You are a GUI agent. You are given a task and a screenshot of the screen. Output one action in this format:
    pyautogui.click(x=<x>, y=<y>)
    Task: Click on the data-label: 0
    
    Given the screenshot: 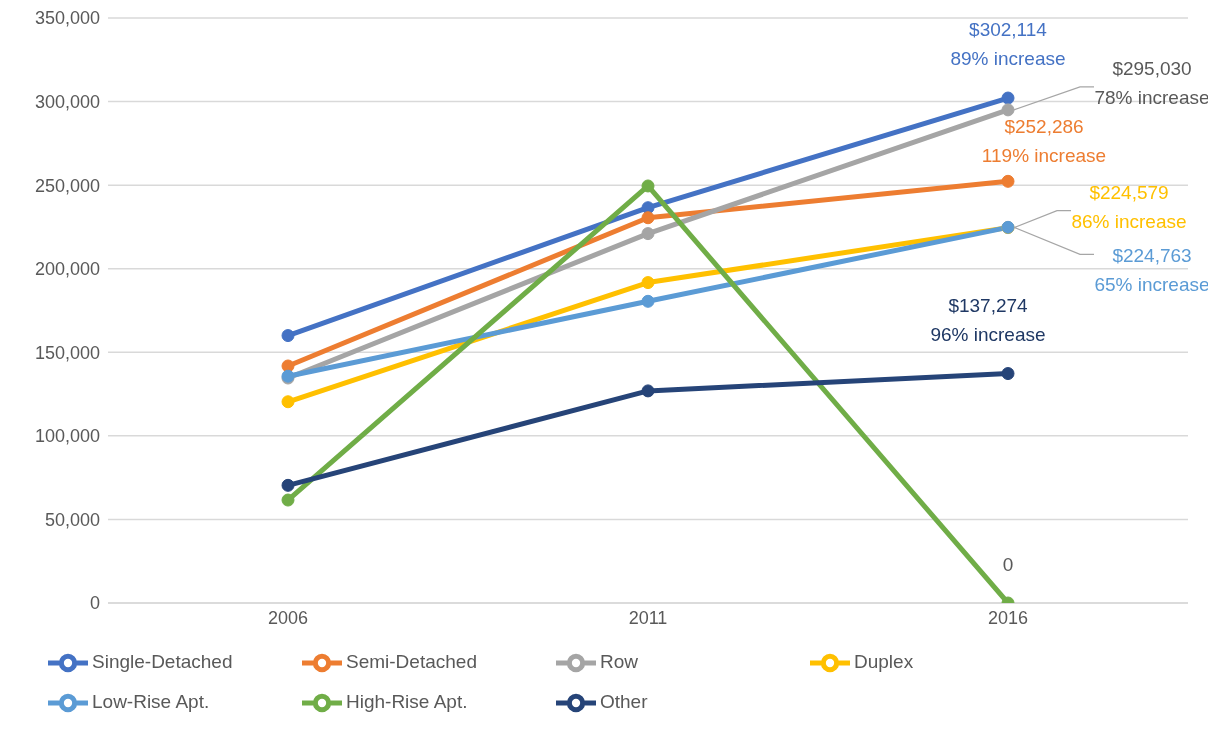 What is the action you would take?
    pyautogui.click(x=1008, y=564)
    